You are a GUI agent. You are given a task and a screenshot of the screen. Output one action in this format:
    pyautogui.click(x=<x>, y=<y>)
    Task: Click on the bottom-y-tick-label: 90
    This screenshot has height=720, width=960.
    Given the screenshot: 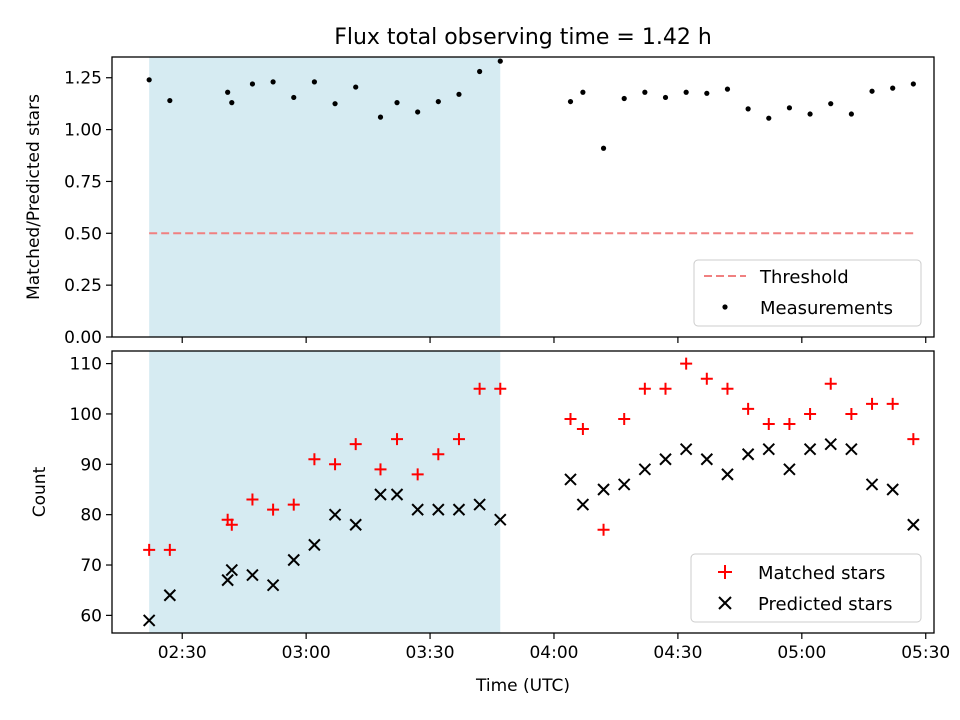 What is the action you would take?
    pyautogui.click(x=91, y=465)
    